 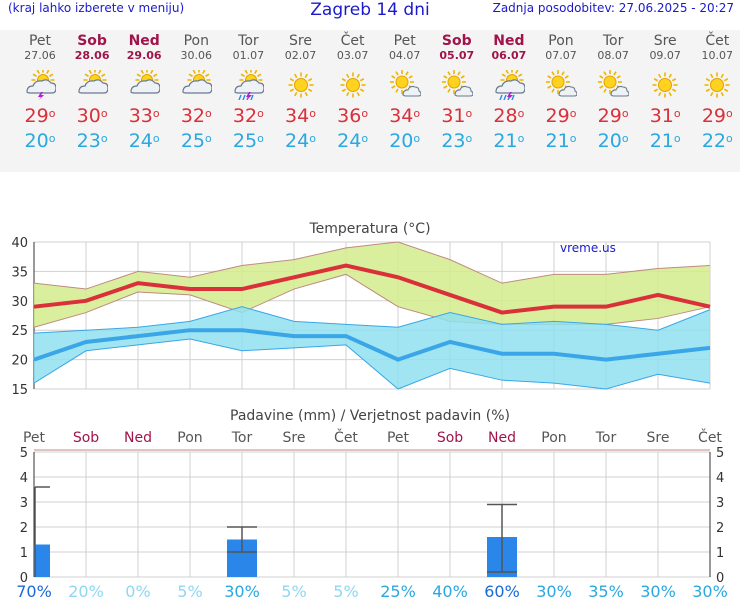 I want to click on day-name: Tor, so click(x=248, y=41).